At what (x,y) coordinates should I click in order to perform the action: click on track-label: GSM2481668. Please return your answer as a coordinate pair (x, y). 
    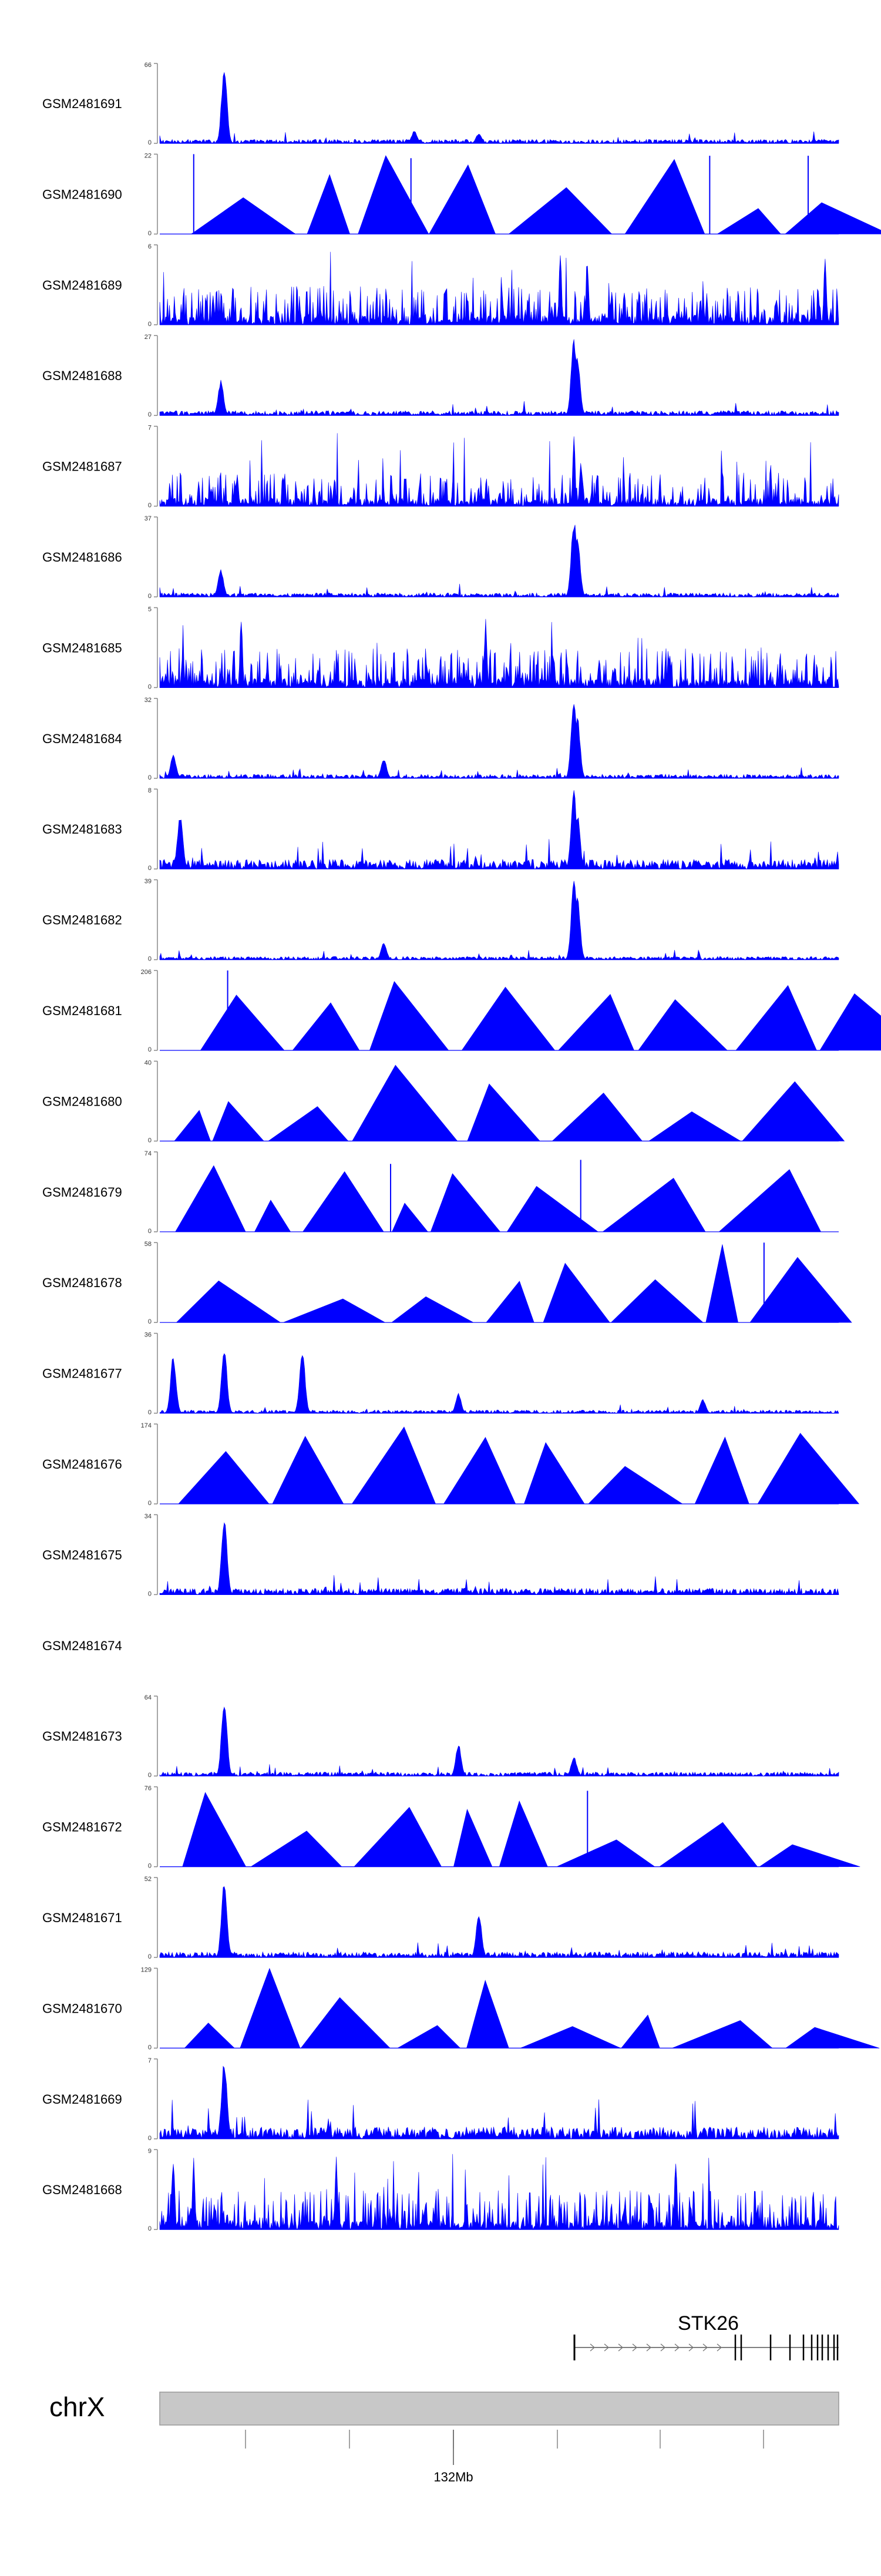
    Looking at the image, I should click on (82, 2189).